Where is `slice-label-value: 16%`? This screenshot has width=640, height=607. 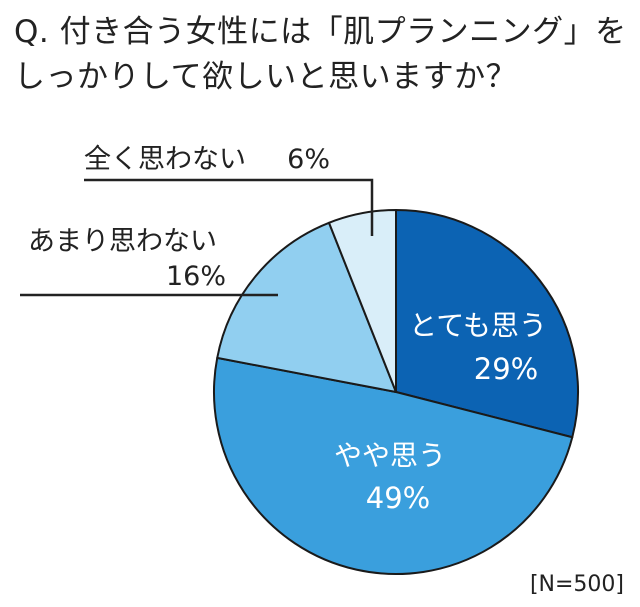
slice-label-value: 16% is located at coordinates (196, 276).